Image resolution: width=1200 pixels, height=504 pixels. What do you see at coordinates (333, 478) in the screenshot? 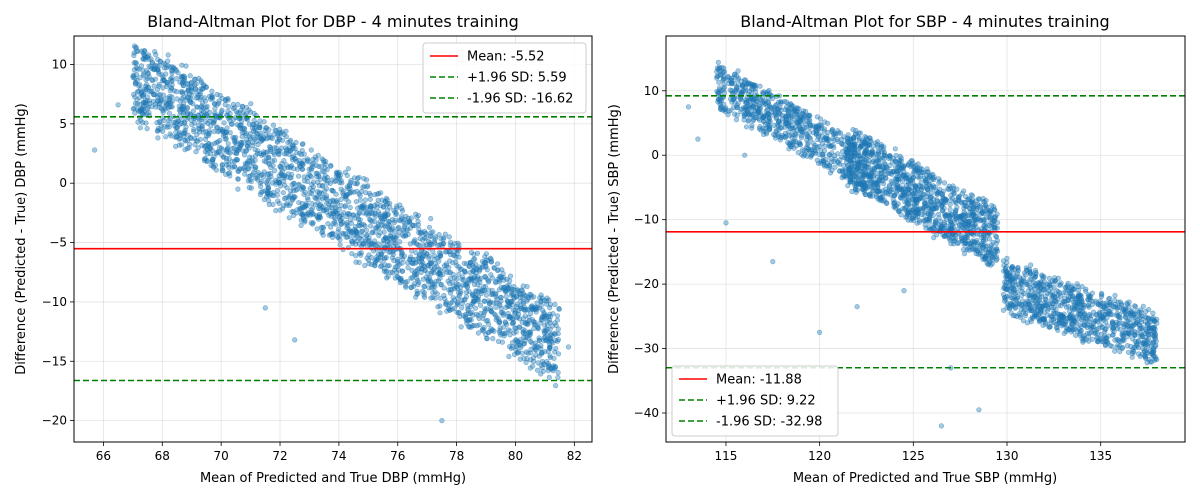
I see `dbp-x-axis-label: Mean of Predicted and True DBP (mmHg)` at bounding box center [333, 478].